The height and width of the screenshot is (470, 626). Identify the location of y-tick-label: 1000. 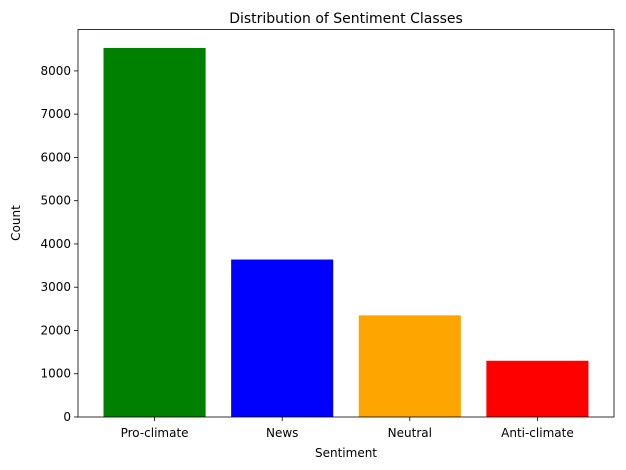
(55, 374).